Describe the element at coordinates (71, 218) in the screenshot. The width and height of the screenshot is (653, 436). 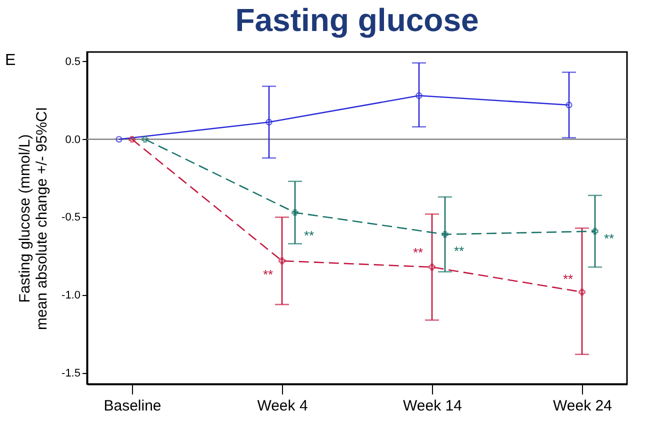
I see `y-tick-label: -0.5` at that location.